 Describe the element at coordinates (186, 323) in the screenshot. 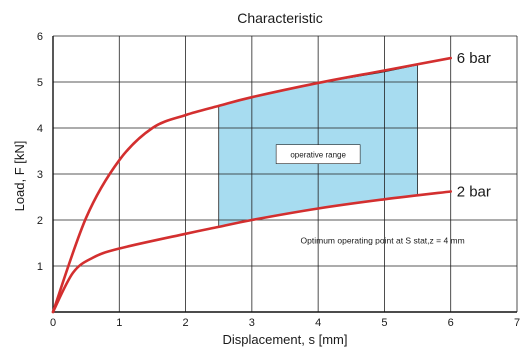

I see `x-tick-label: 2` at that location.